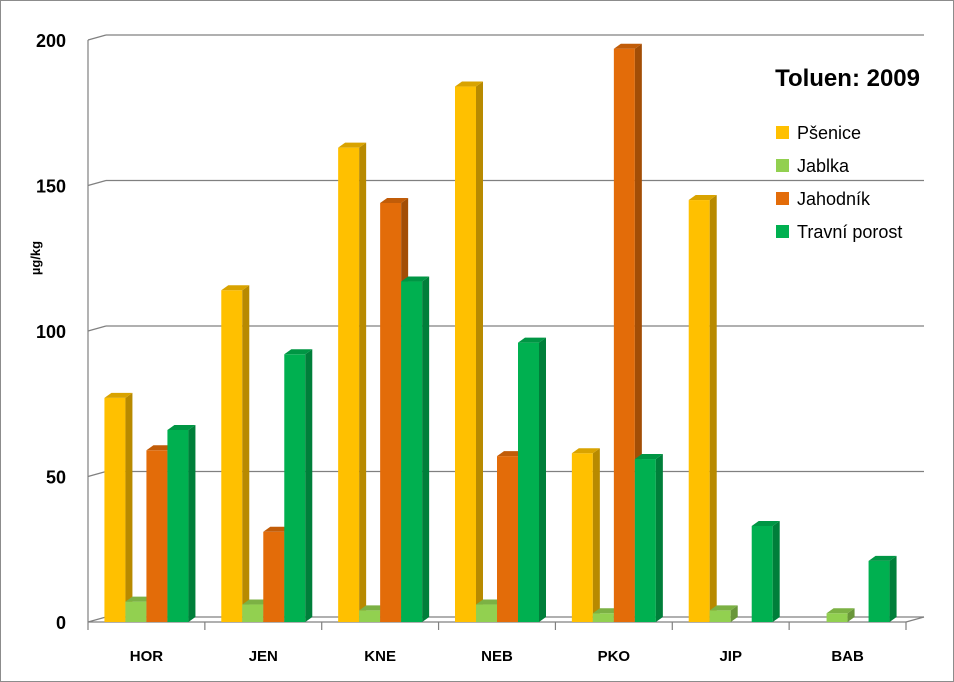 This screenshot has height=682, width=954. Describe the element at coordinates (497, 643) in the screenshot. I see `category-labels: HOR JEN KNE NEB PKO JIP BAB` at that location.